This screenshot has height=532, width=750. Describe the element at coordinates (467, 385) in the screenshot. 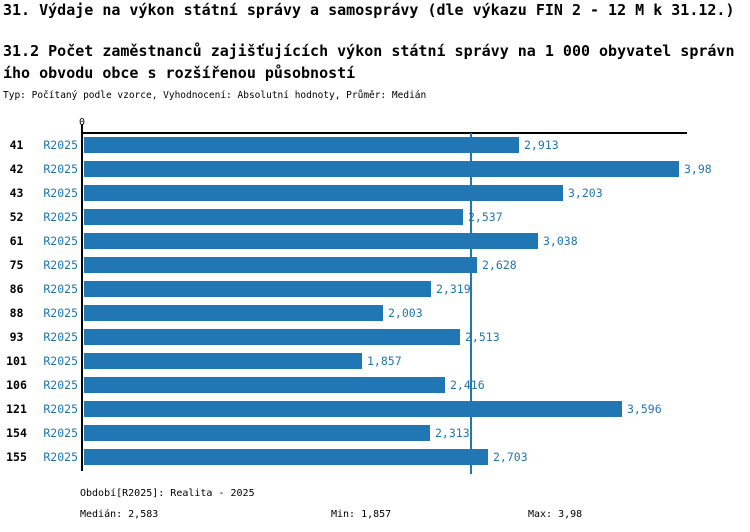

I see `value-label: 2,416` at that location.